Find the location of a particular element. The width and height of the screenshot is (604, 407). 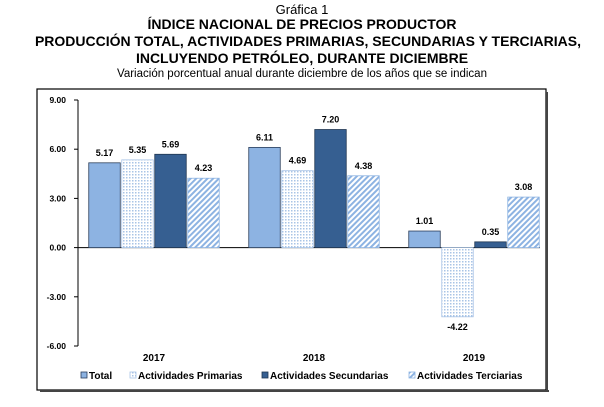

data-label: 6.11 is located at coordinates (264, 137).